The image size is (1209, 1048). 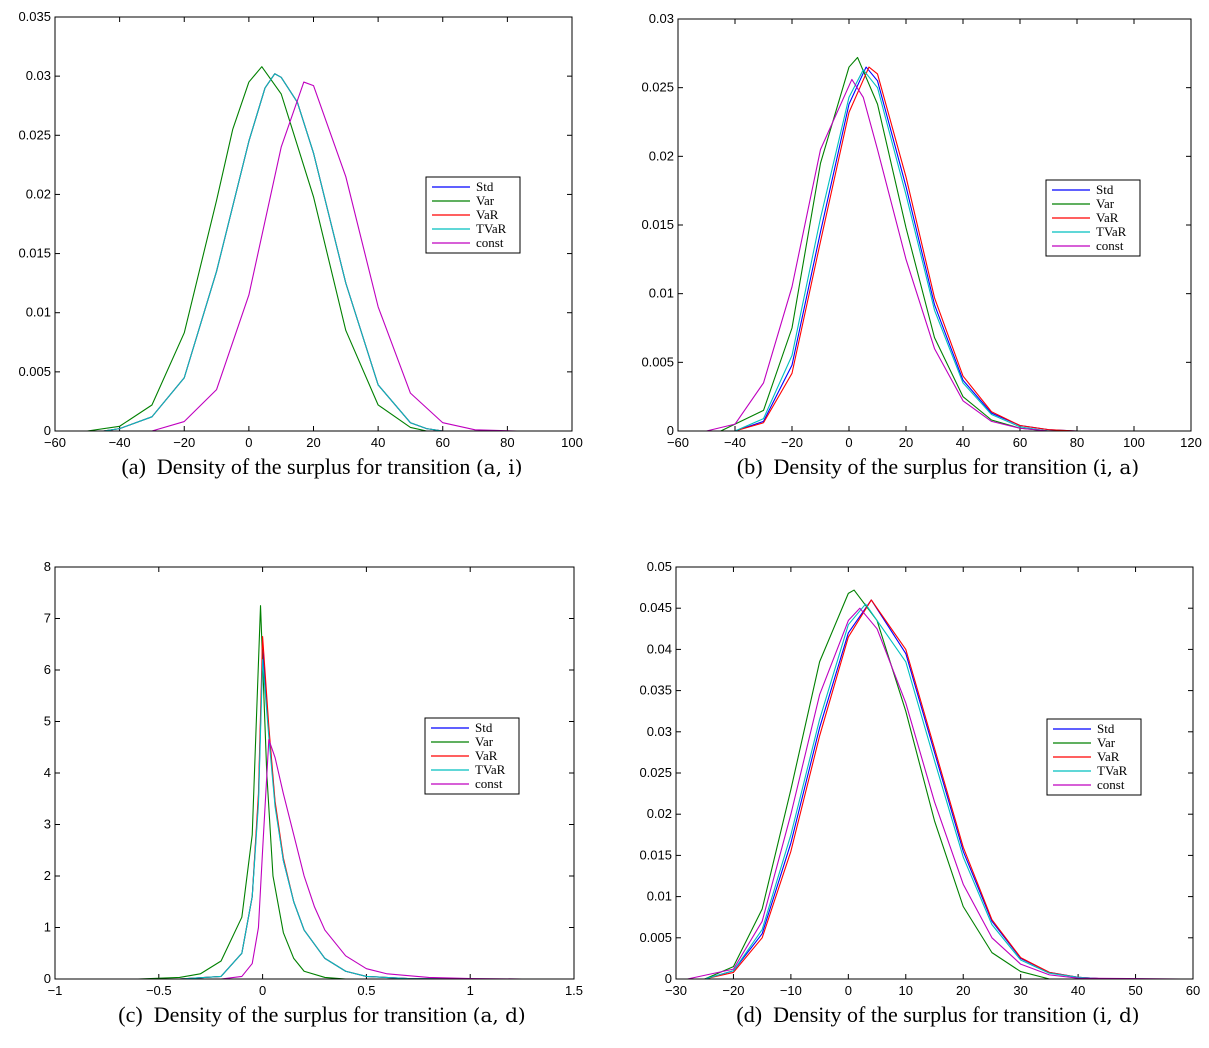 What do you see at coordinates (1135, 990) in the screenshot?
I see `x-tick-label: 50` at bounding box center [1135, 990].